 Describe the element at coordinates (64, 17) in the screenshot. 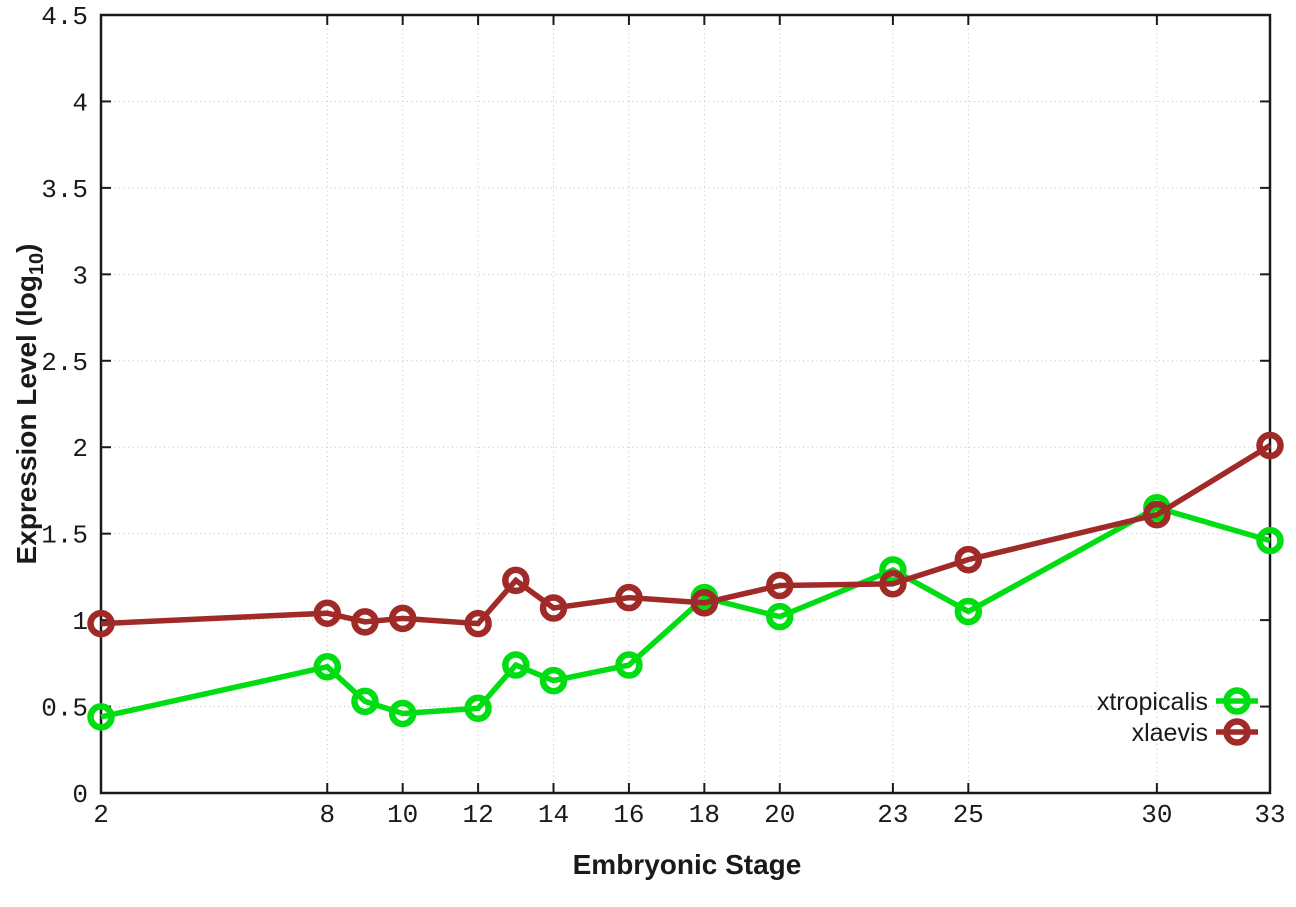

I see `y-tick-label: 4.5` at that location.